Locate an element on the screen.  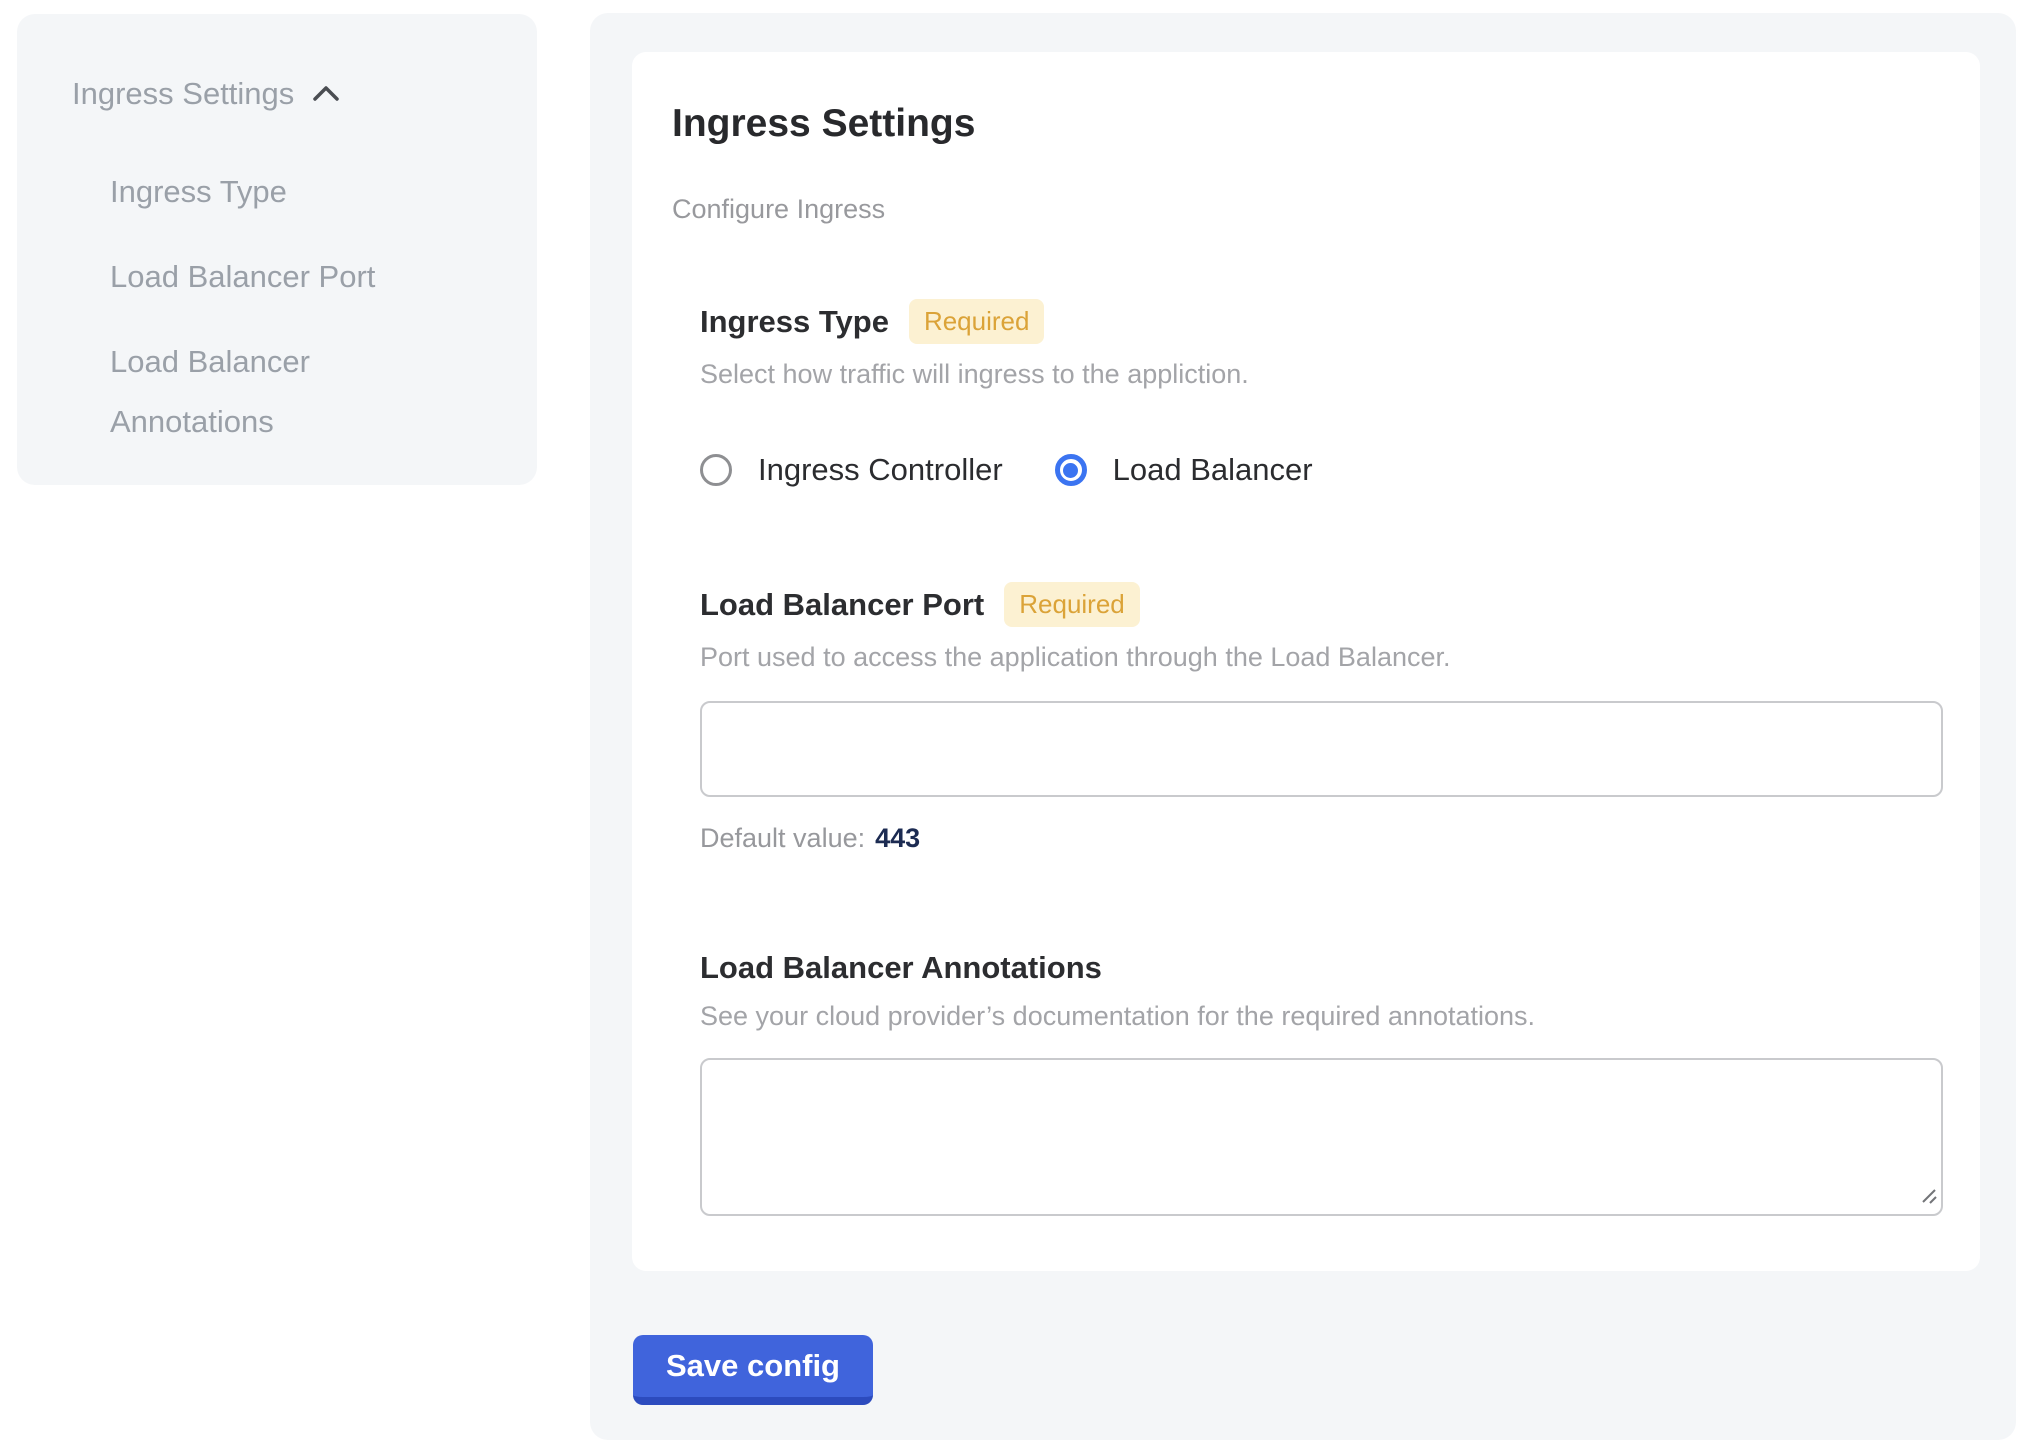
radio-option-ingress-controller: Ingress Controller is located at coordinates (851, 470).